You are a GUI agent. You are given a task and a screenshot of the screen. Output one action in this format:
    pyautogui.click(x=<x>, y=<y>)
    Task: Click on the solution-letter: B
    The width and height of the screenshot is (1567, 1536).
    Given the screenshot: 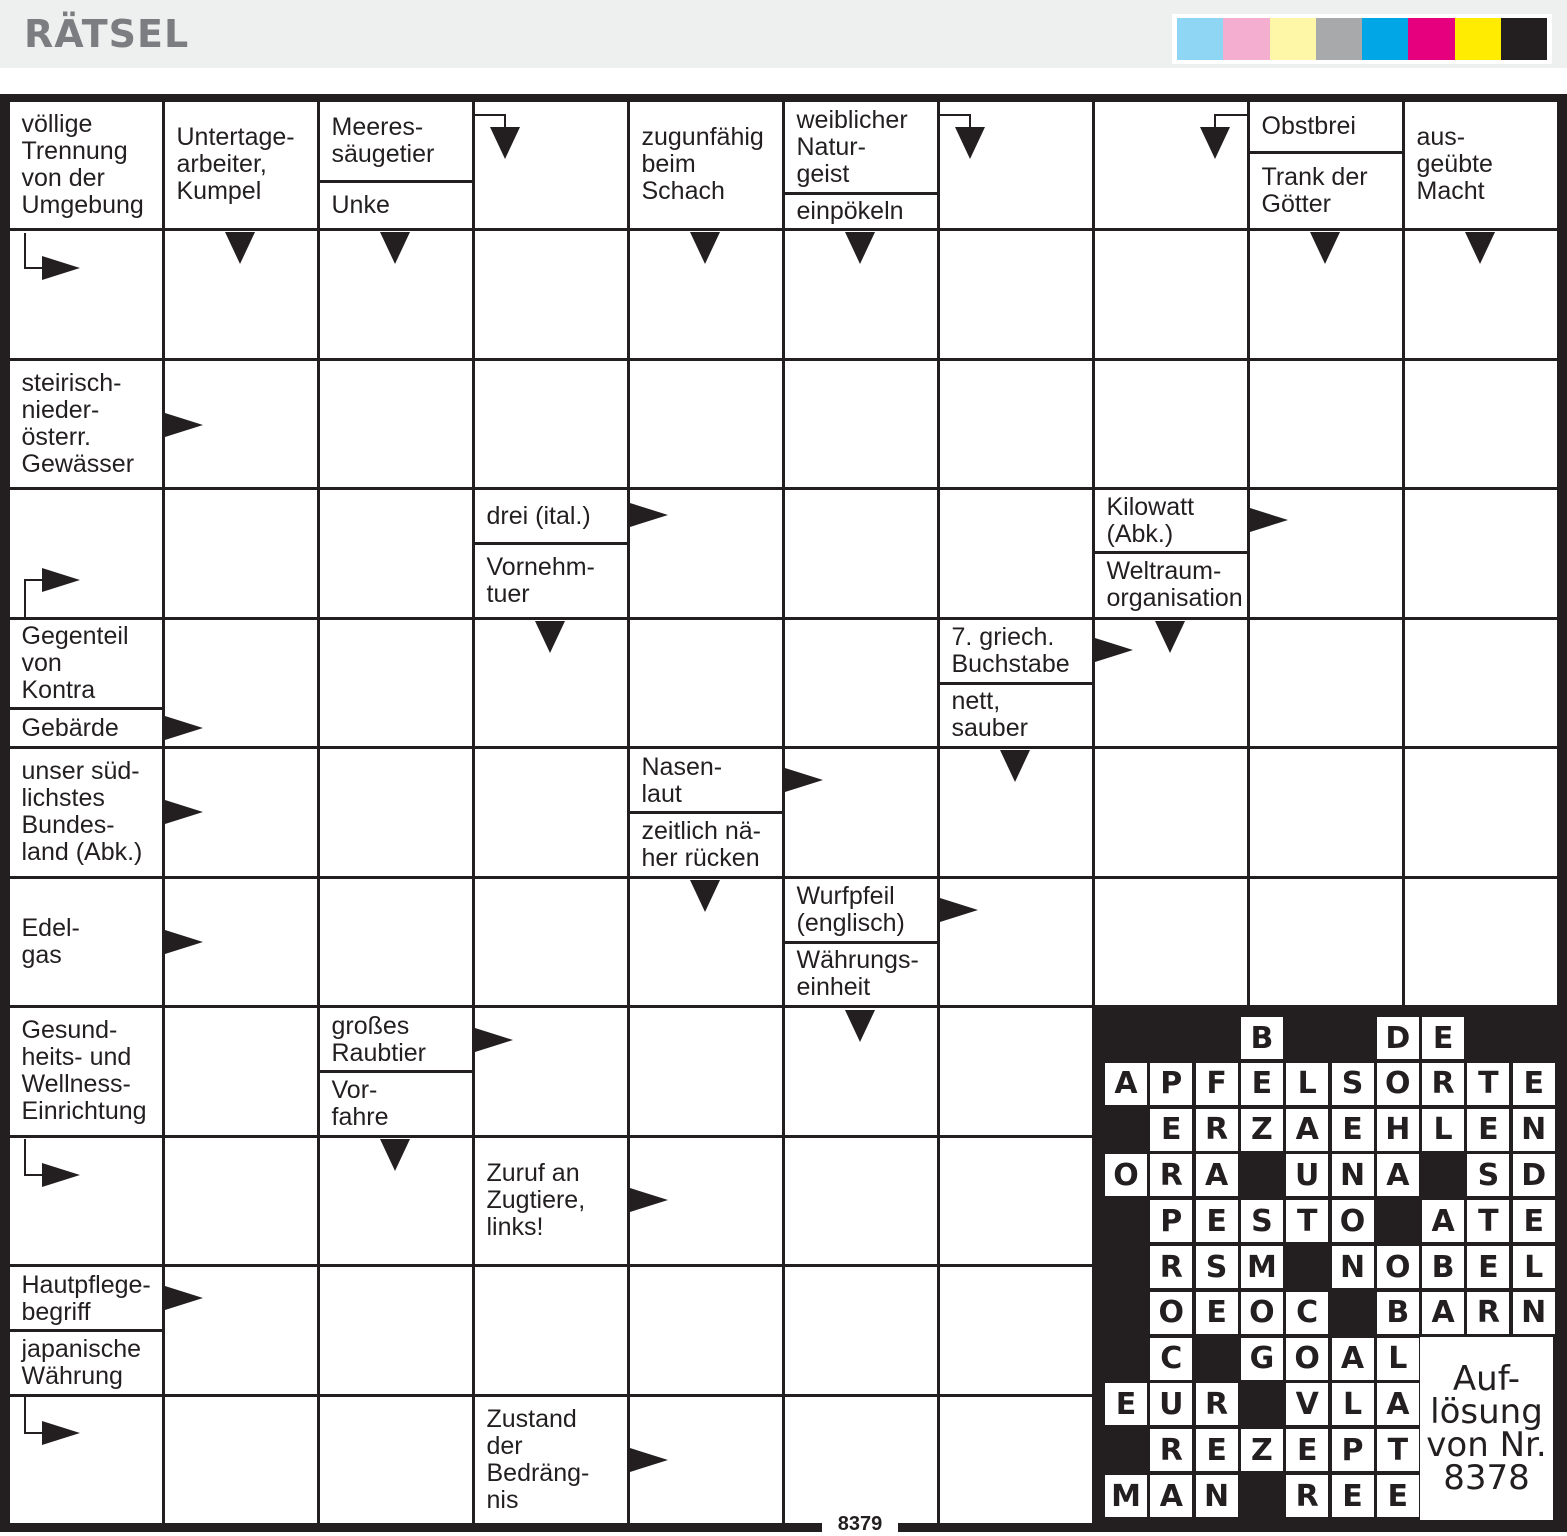 What is the action you would take?
    pyautogui.click(x=1397, y=1312)
    